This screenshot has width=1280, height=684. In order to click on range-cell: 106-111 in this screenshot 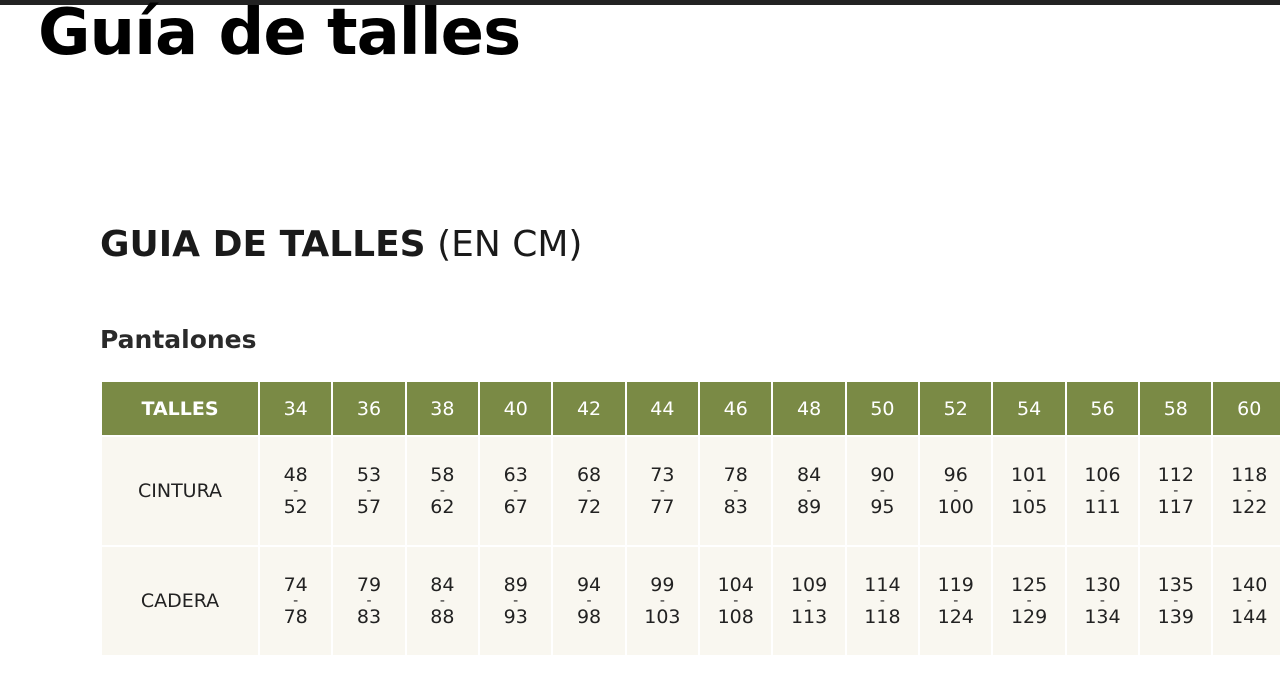, I will do `click(1102, 491)`.